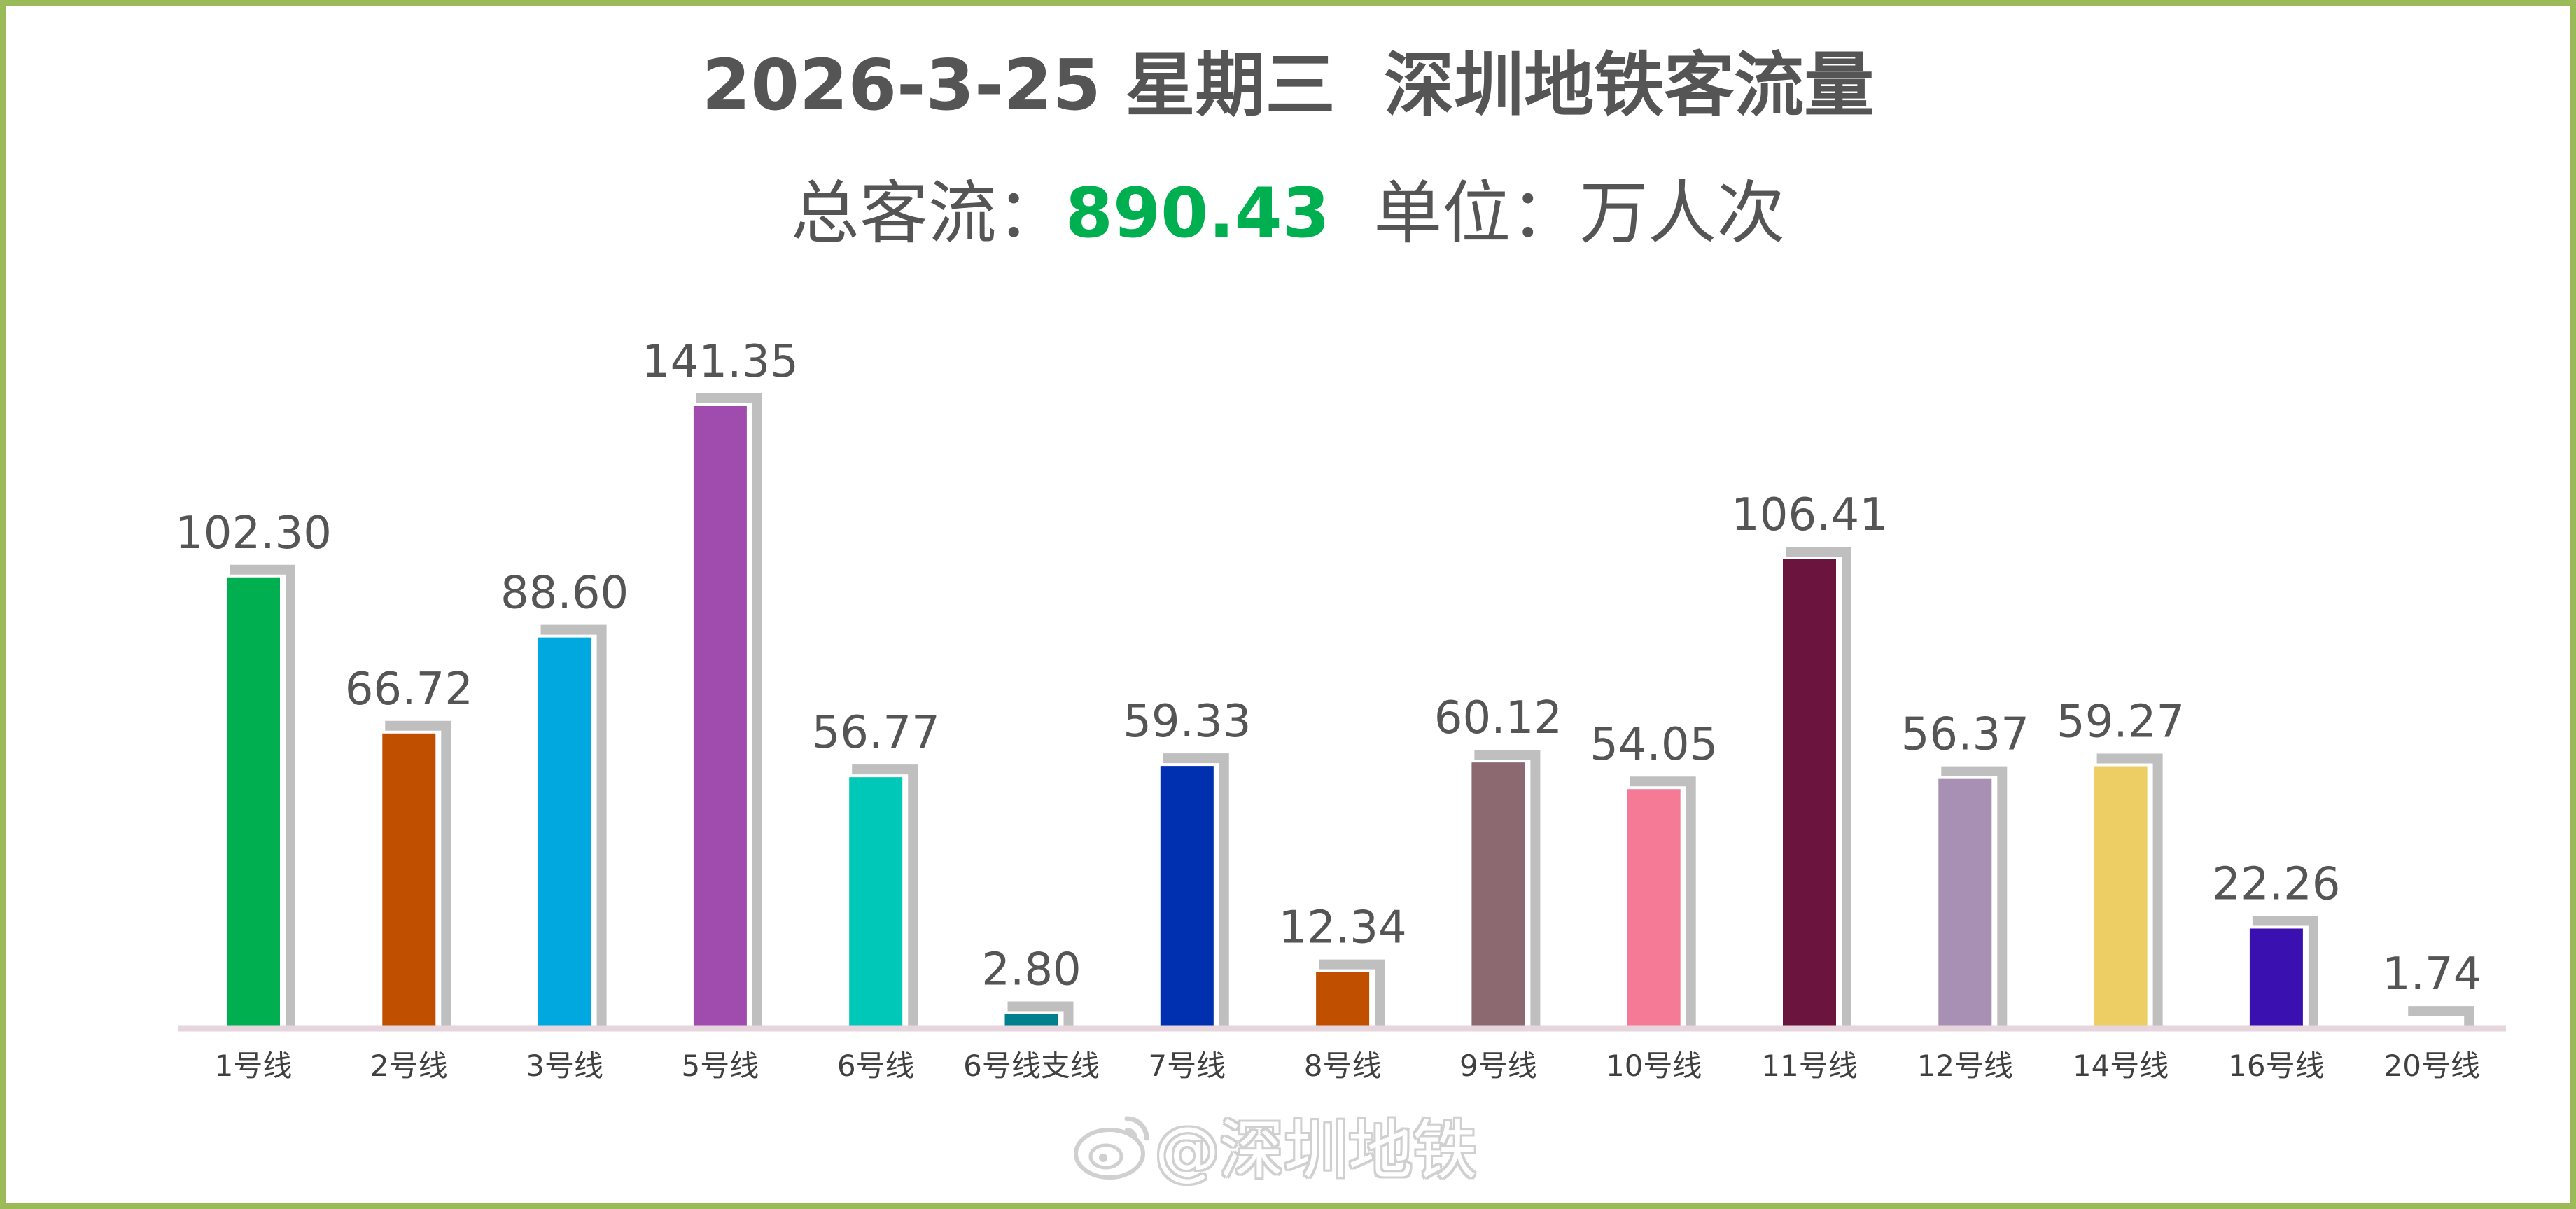 The height and width of the screenshot is (1209, 2576). Describe the element at coordinates (1316, 1150) in the screenshot. I see `watermark-text: @深圳地铁` at that location.